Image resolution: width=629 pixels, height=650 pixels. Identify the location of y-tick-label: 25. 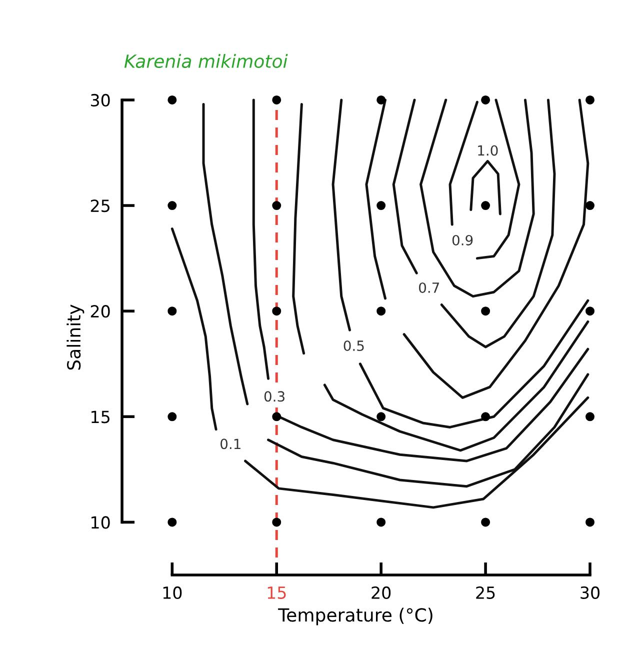
(100, 205).